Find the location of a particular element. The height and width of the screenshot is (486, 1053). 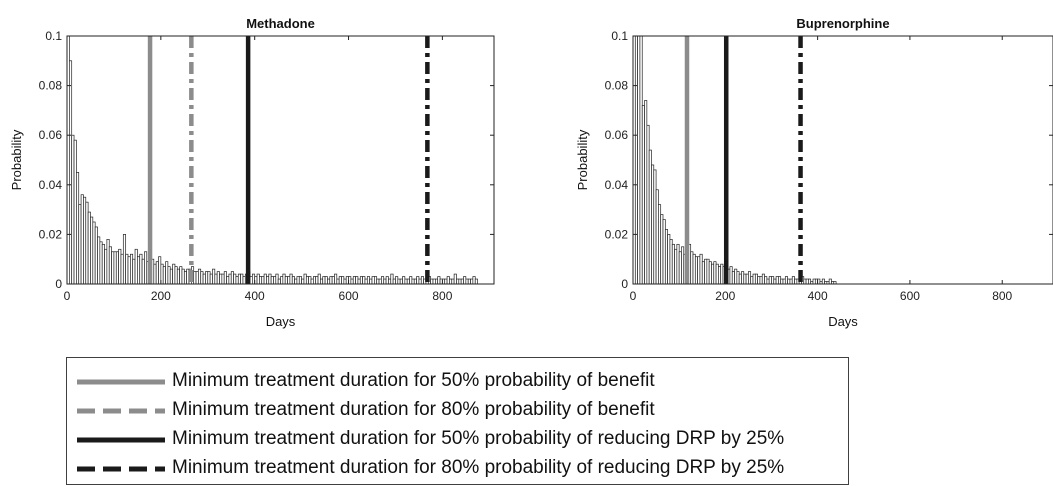

x-tick-label: 400 is located at coordinates (255, 296).